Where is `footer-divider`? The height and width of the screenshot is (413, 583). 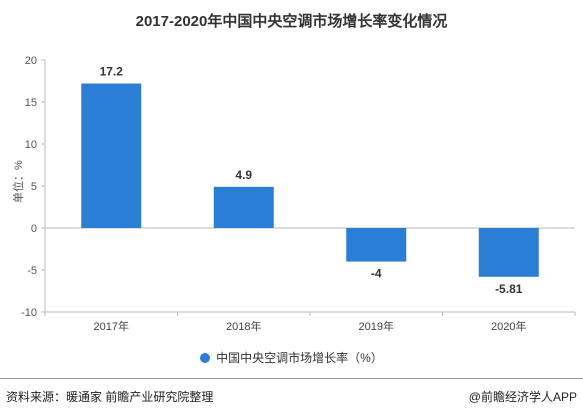
footer-divider is located at coordinates (291, 378).